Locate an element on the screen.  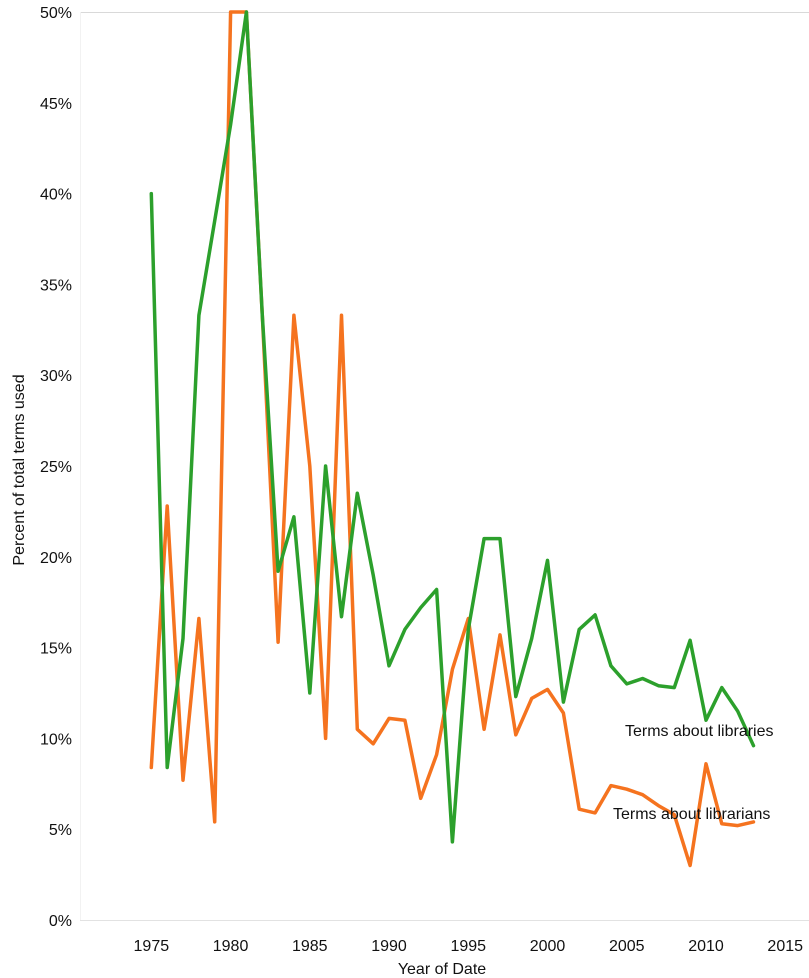
x-axis-ticks: 1975 1980 1985 1990 1995 2000 2005 2010 2015 is located at coordinates (469, 946).